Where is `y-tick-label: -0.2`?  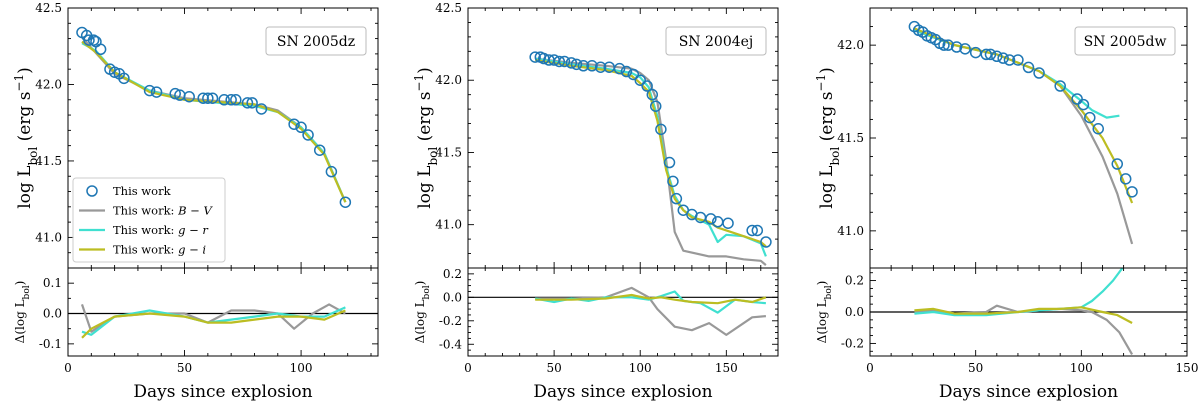
y-tick-label: -0.2 is located at coordinates (852, 343).